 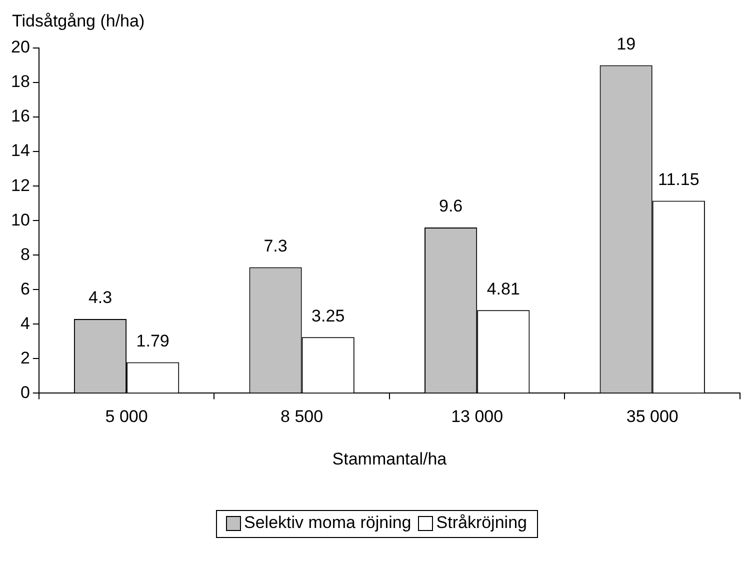 I want to click on x-axis-title: Stammantal/ha, so click(x=390, y=458).